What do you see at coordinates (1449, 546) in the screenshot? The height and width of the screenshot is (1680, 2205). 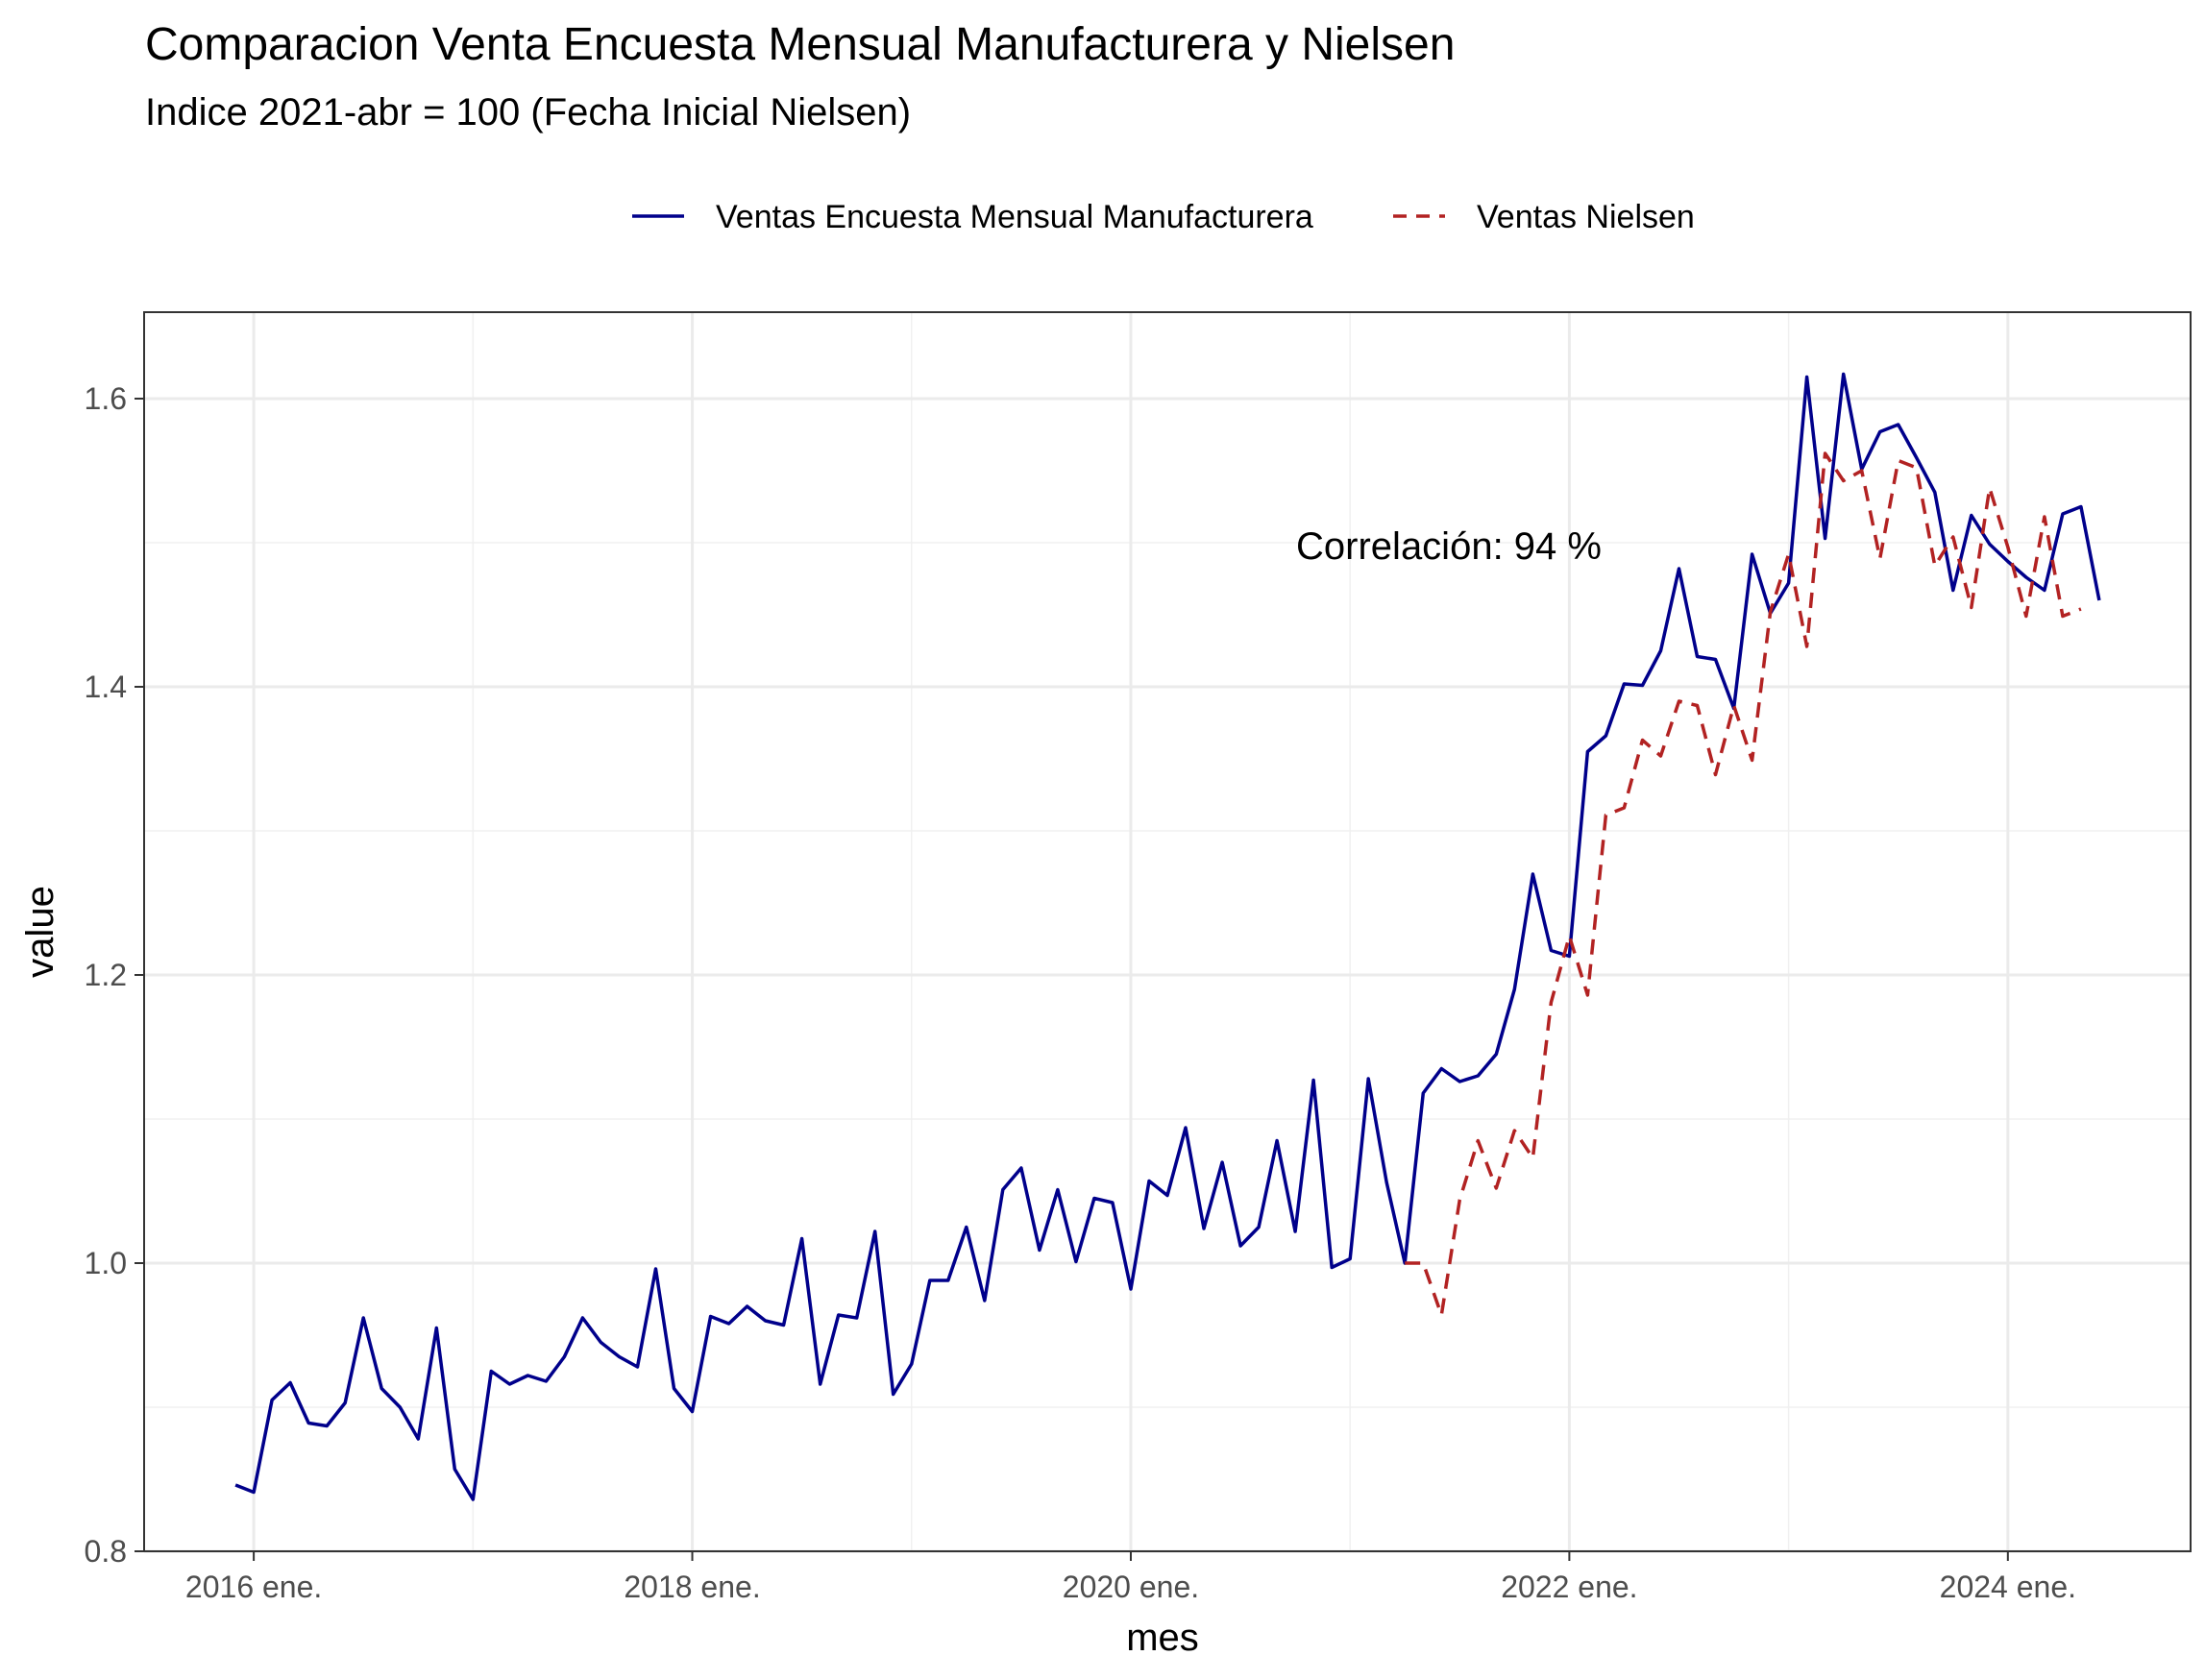 I see `correlation-annotation: Correlación: 94 %` at bounding box center [1449, 546].